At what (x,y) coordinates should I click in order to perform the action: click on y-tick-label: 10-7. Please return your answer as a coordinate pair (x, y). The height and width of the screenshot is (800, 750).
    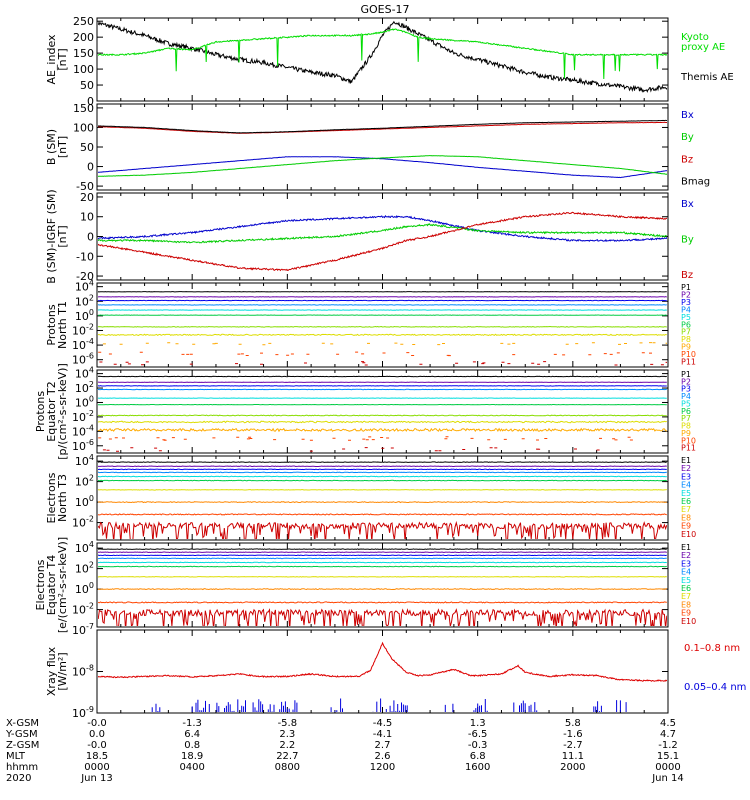
    Looking at the image, I should click on (83, 629).